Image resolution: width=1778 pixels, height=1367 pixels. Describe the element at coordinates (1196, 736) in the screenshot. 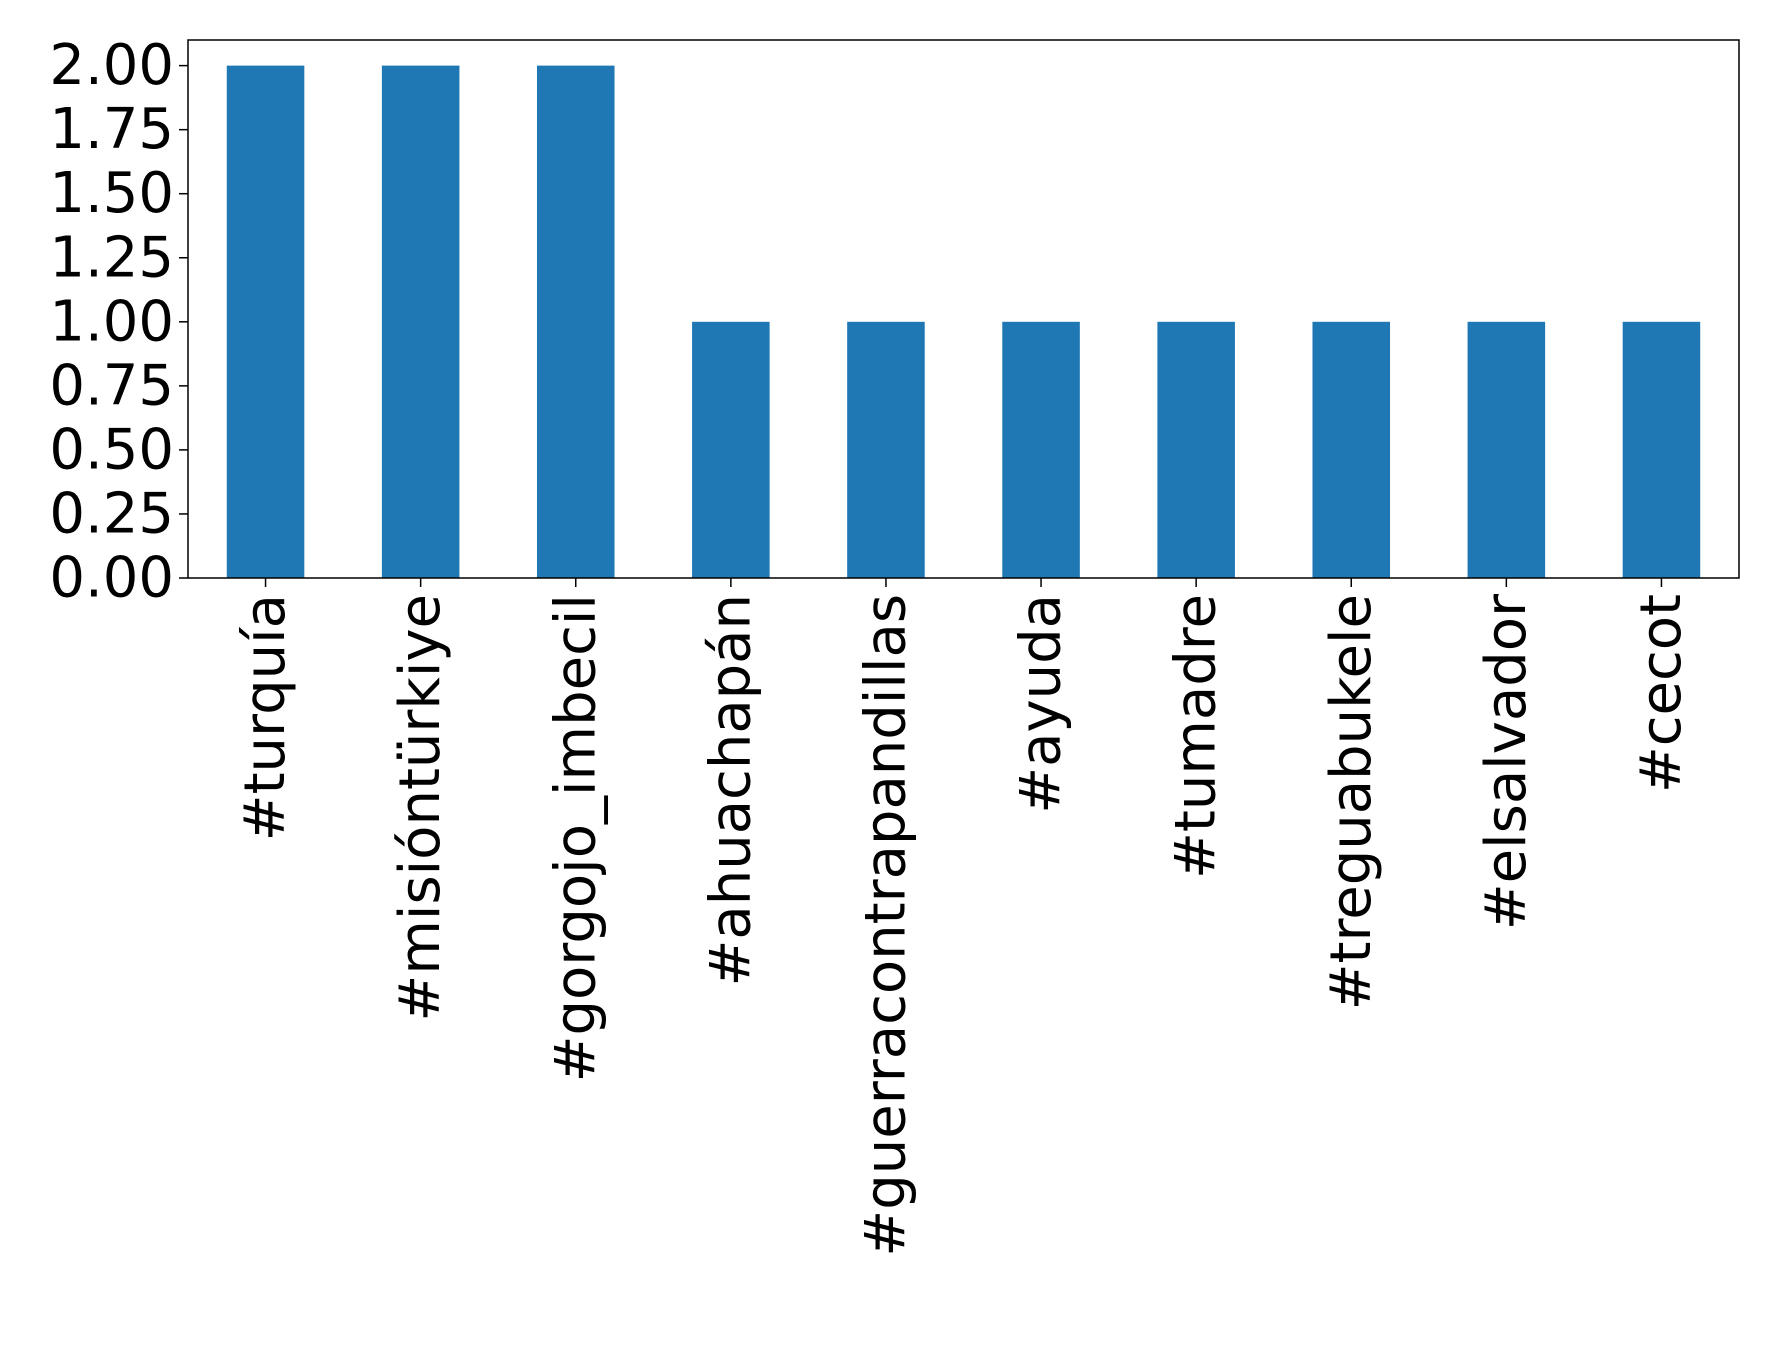

I see `x-tick-label: #tumadre` at that location.